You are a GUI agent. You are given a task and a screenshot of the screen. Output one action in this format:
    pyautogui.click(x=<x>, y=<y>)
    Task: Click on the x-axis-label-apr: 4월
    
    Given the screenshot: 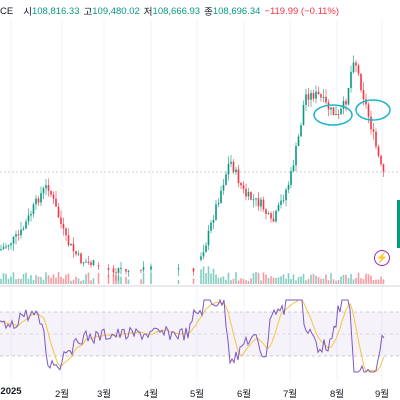 What is the action you would take?
    pyautogui.click(x=151, y=394)
    